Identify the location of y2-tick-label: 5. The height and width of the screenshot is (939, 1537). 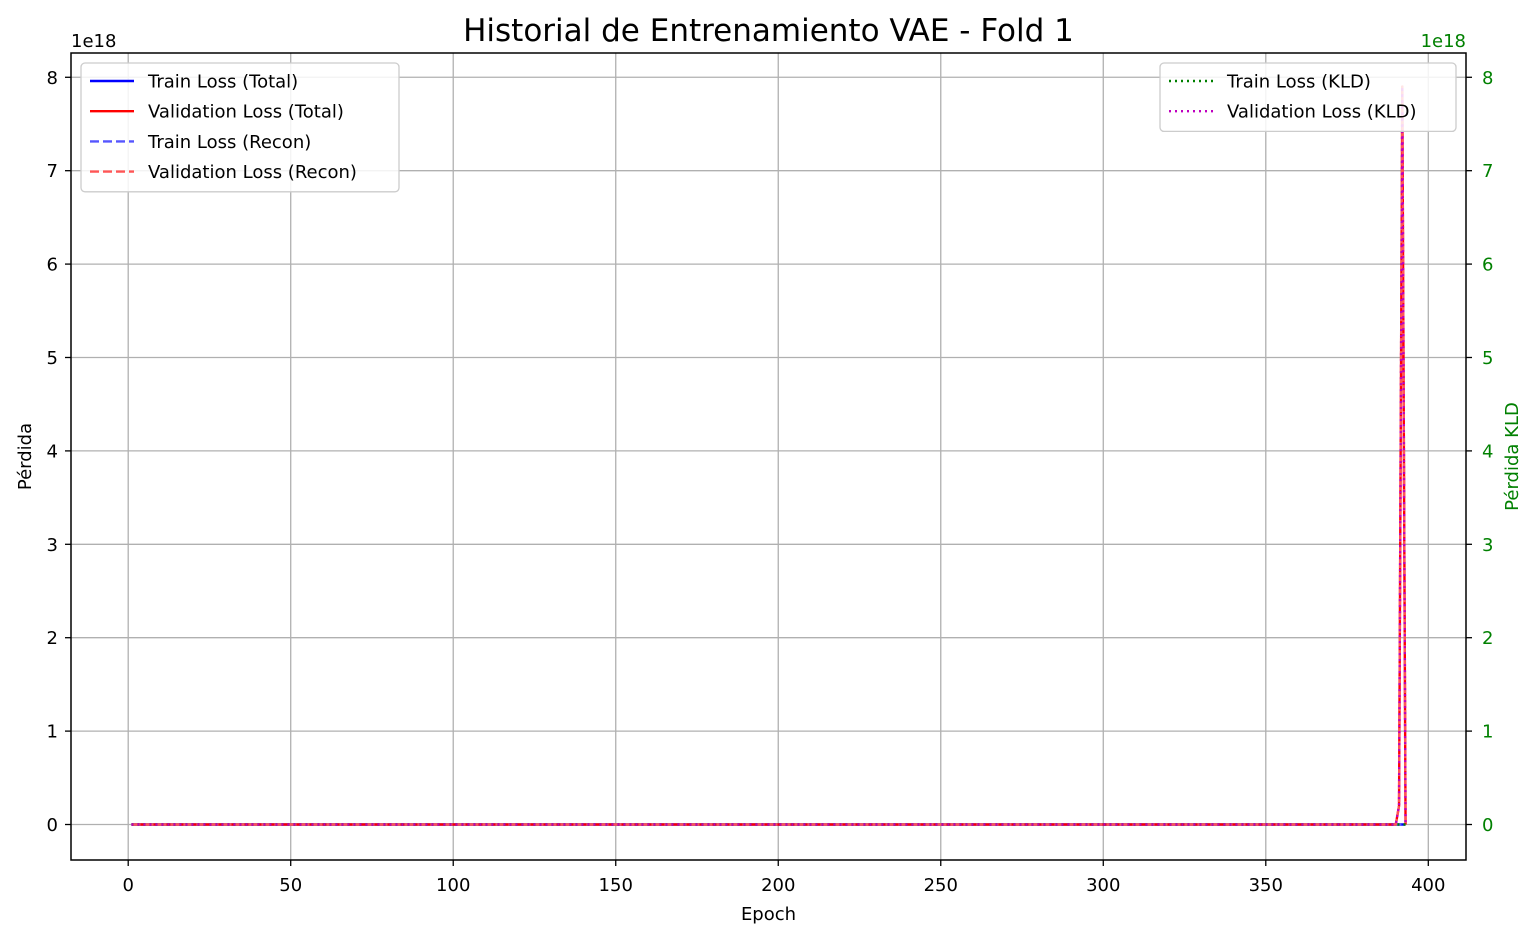
(1487, 358).